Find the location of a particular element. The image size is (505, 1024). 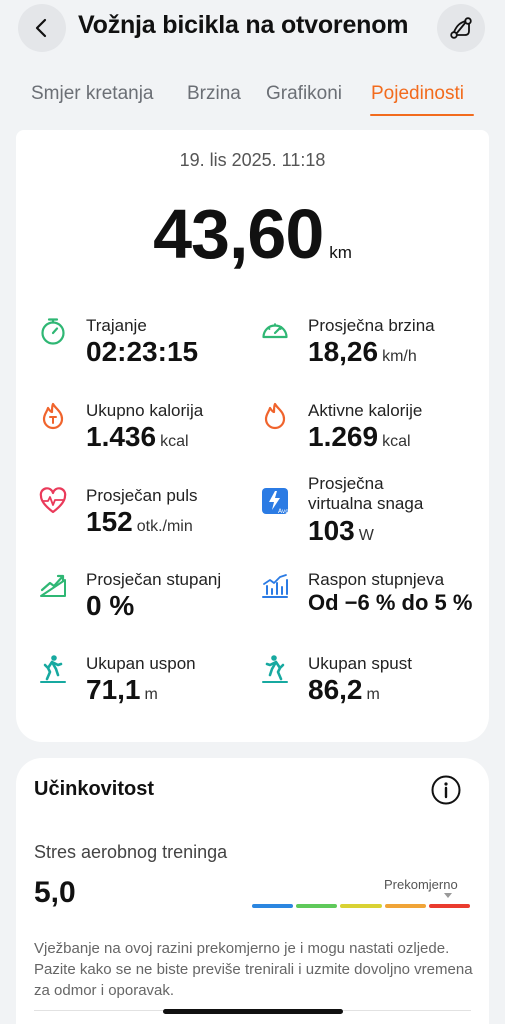

stress-scale is located at coordinates (361, 906).